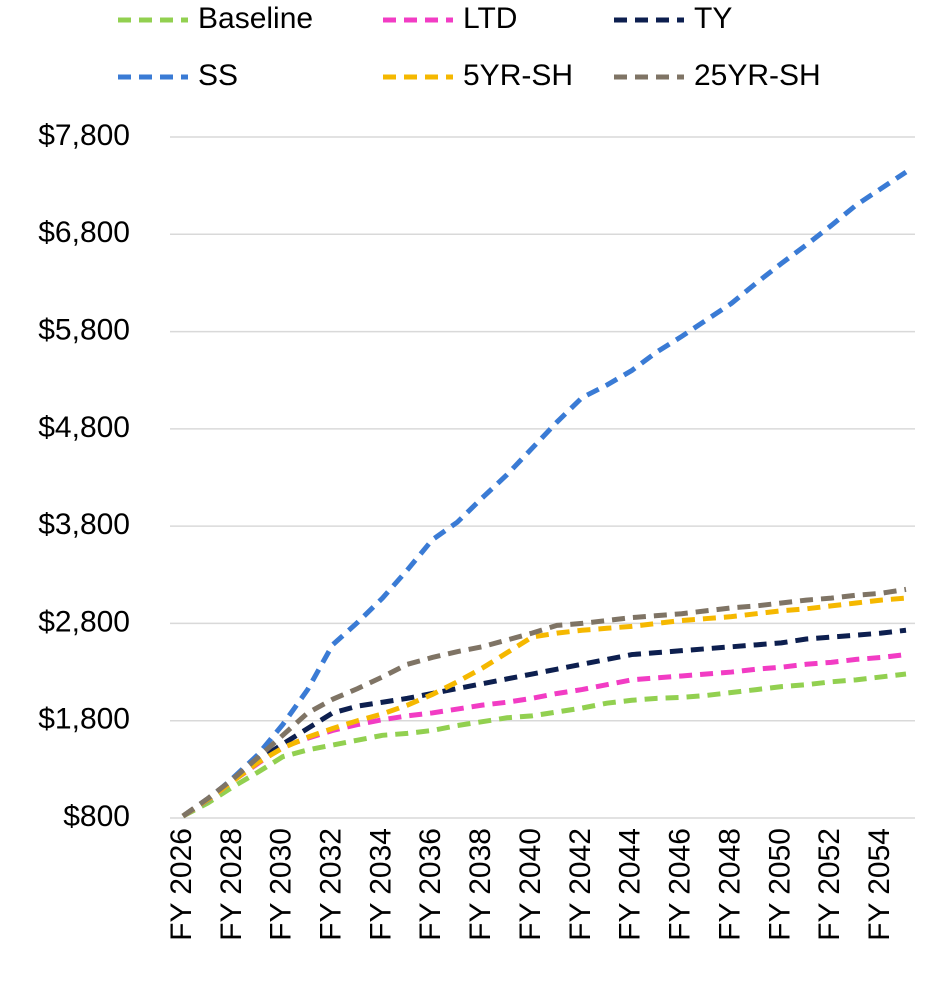 The image size is (928, 986). What do you see at coordinates (713, 18) in the screenshot?
I see `legend-label: TY` at bounding box center [713, 18].